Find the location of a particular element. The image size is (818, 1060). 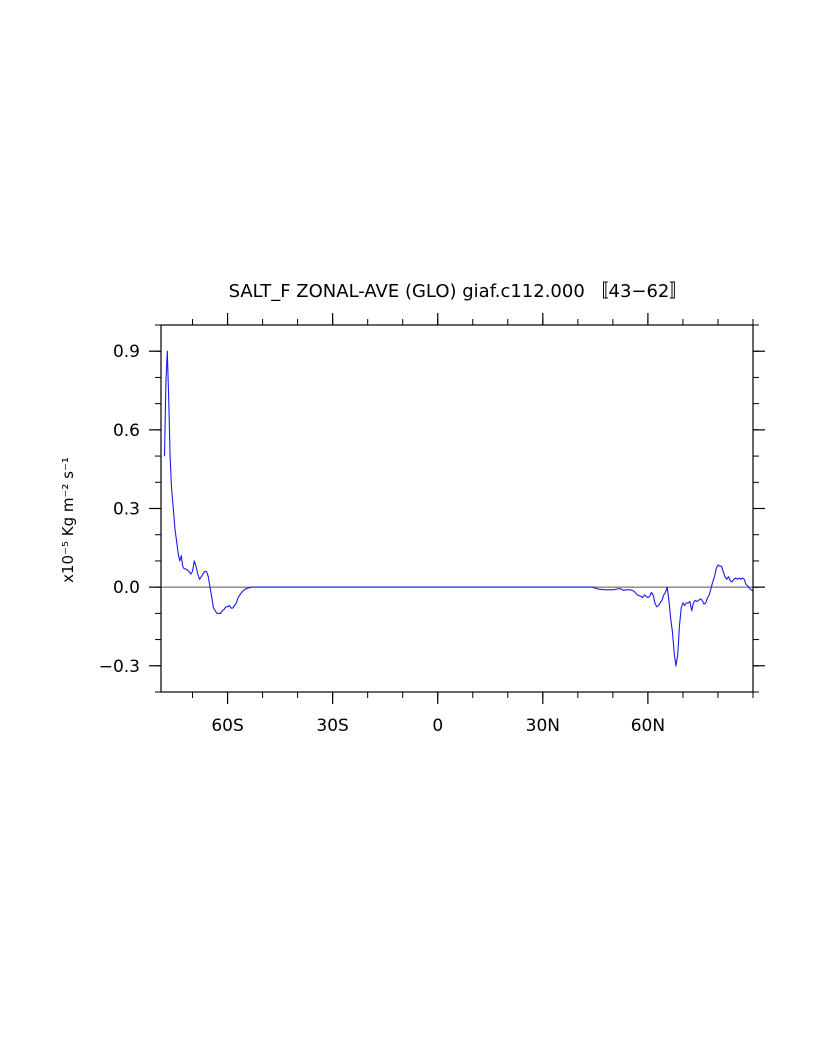

x-tick-label: 0 is located at coordinates (437, 726).